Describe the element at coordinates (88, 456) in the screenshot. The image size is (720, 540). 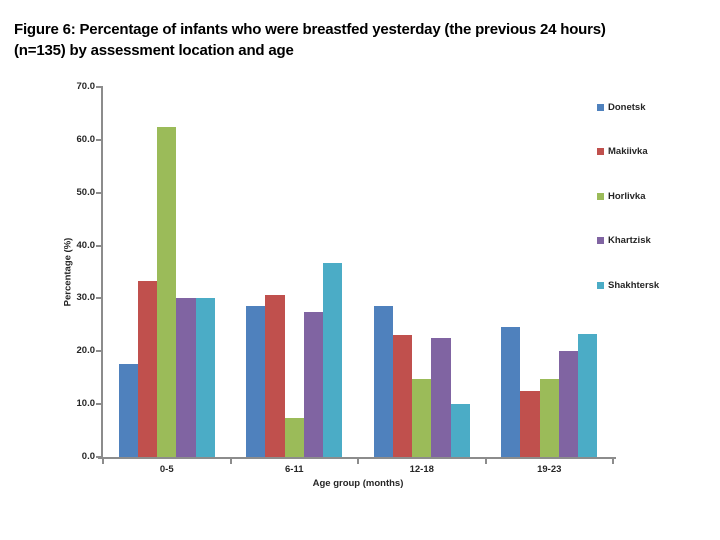
I see `y-tick-label: 0.0` at that location.